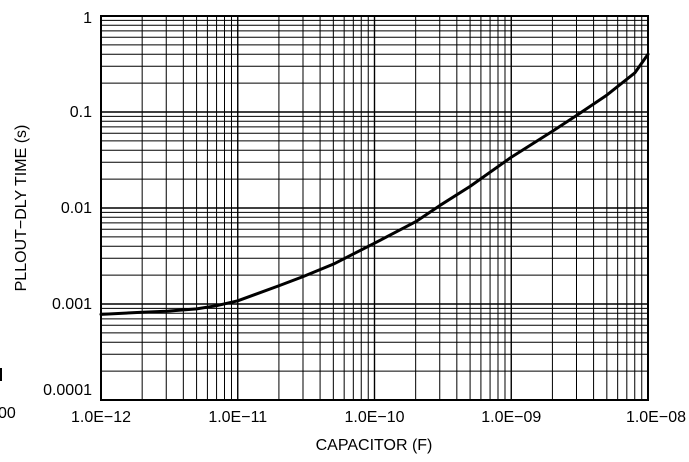  I want to click on left-edge-fragment: 00, so click(8, 413).